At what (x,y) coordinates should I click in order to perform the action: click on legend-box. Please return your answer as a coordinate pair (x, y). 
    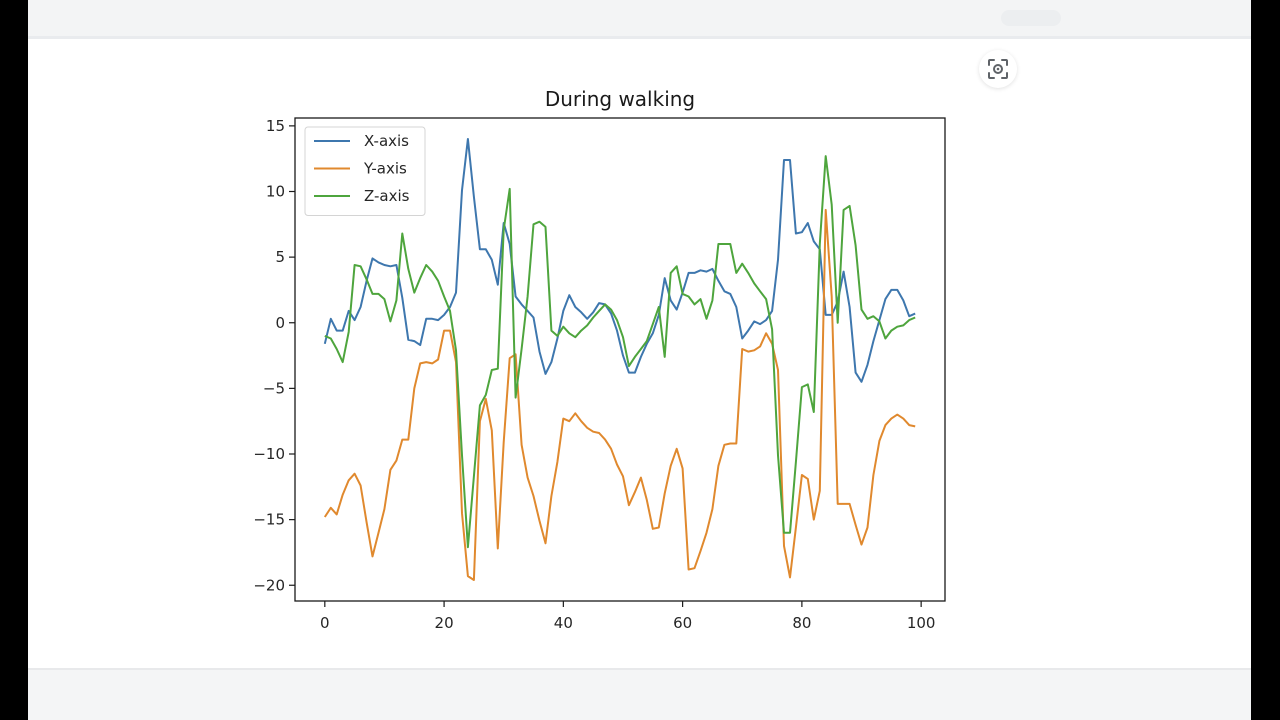
    Looking at the image, I should click on (365, 171).